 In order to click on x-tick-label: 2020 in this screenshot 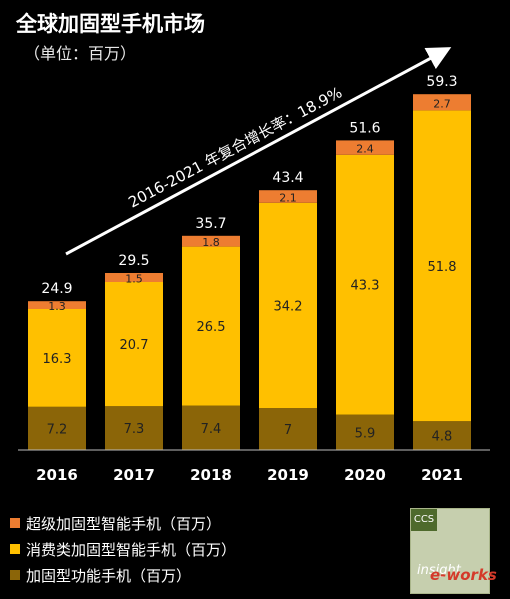, I will do `click(365, 475)`.